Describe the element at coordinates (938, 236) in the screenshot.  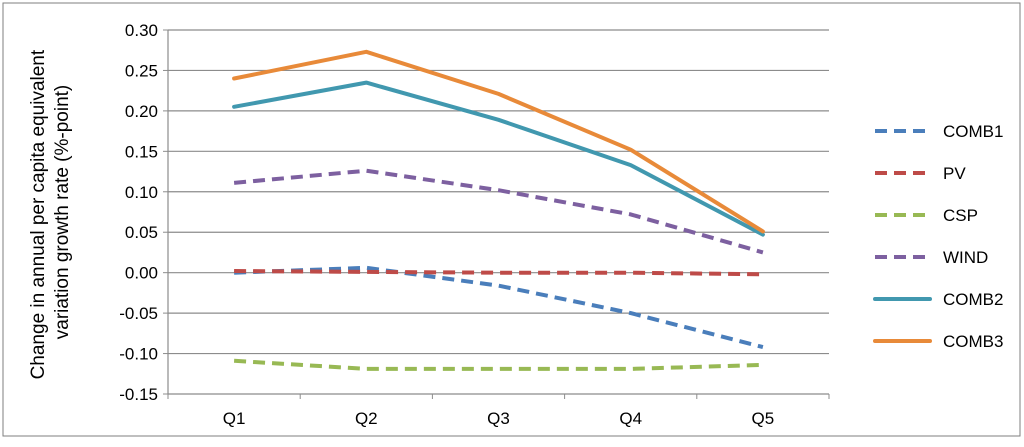
I see `legend: COMB1 PV CSP WIND COMB2 COMB3` at that location.